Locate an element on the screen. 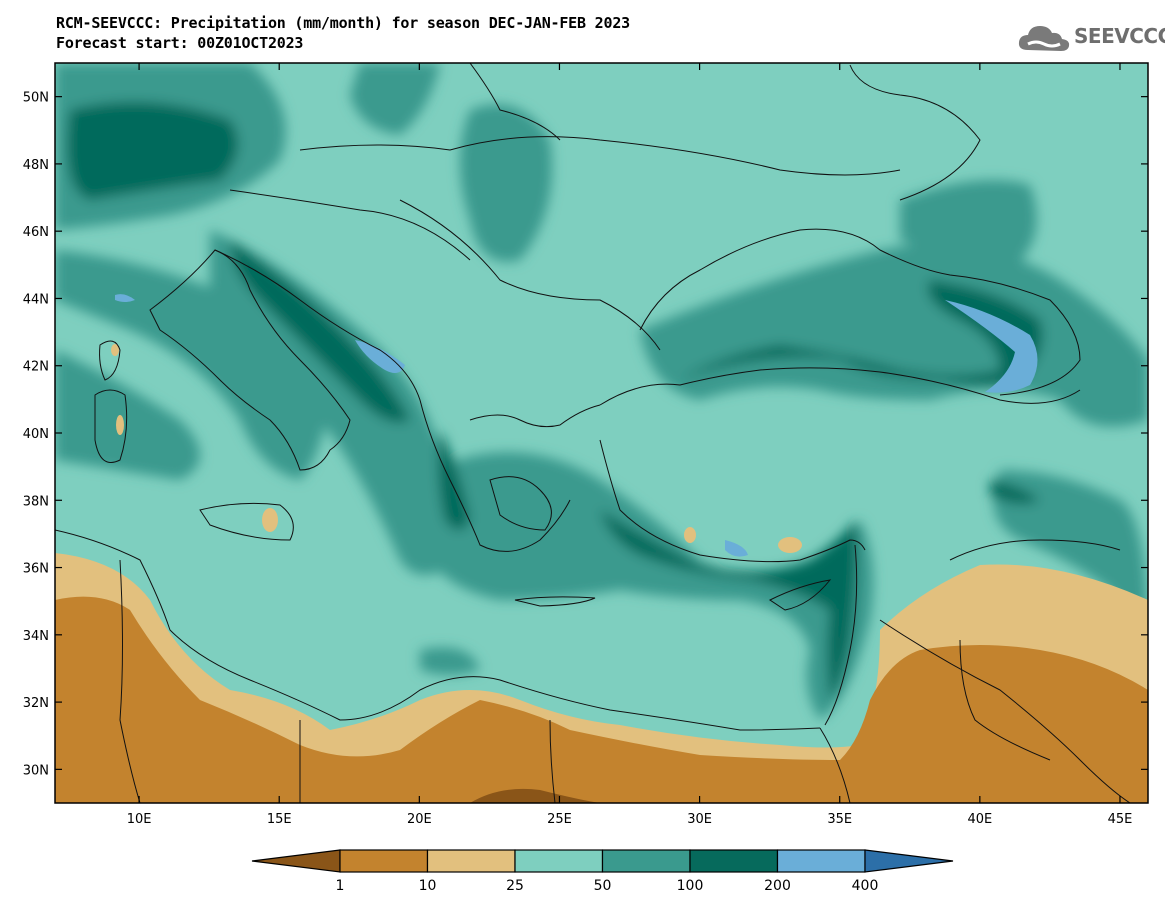 This screenshot has width=1165, height=907. lon-tick-label: 25E is located at coordinates (559, 819).